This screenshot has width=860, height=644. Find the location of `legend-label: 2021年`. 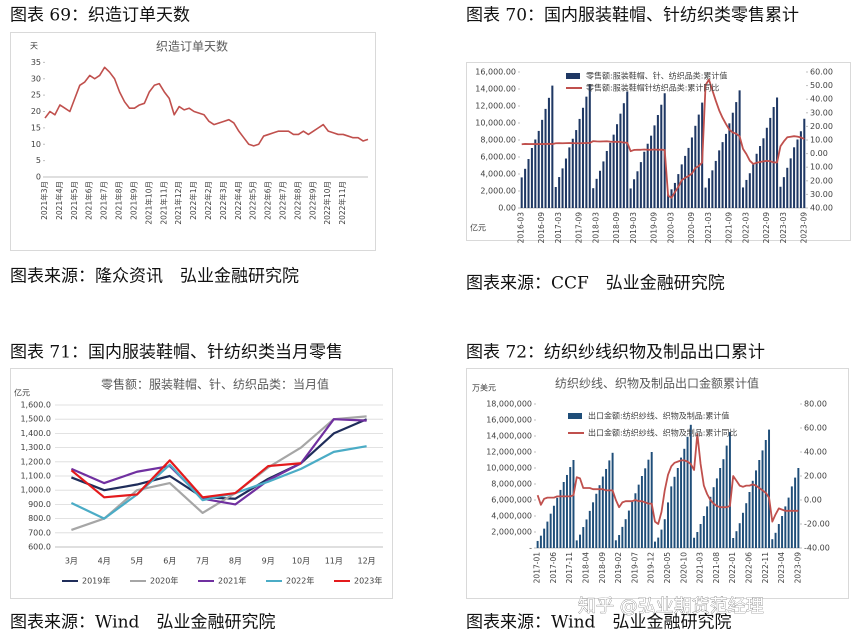

legend-label: 2021年 is located at coordinates (232, 581).